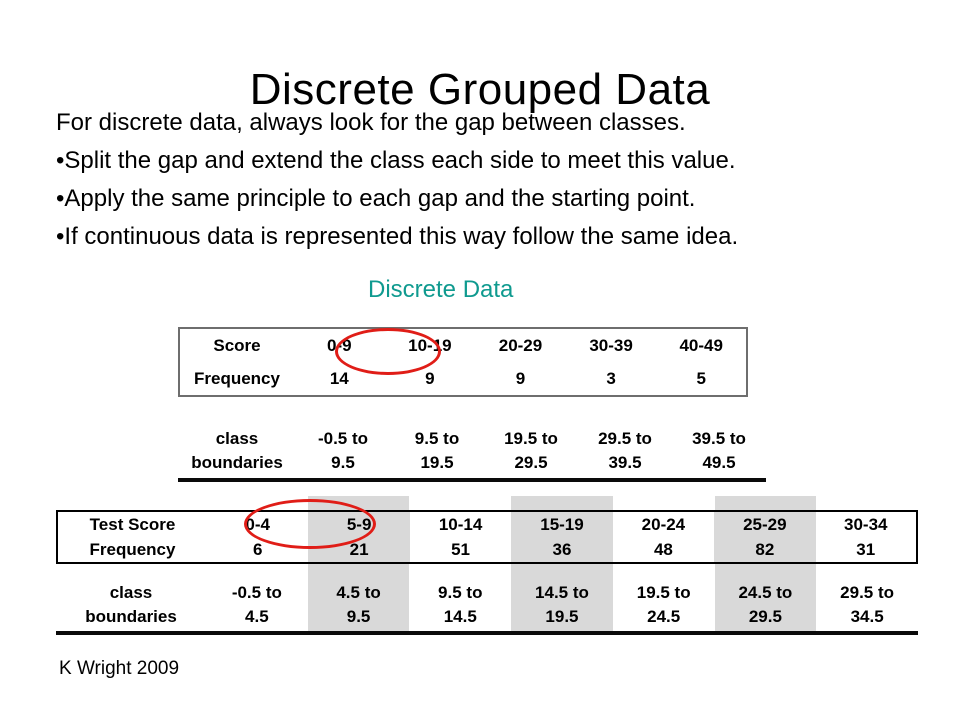 The height and width of the screenshot is (720, 960). I want to click on test-class-cell: 30-34, so click(866, 524).